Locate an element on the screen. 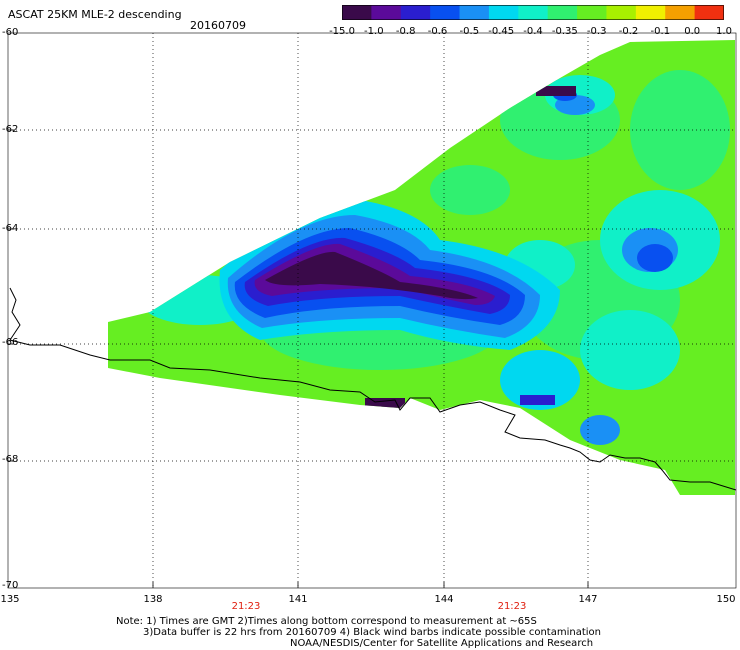 The width and height of the screenshot is (740, 650). lat-label: -62 is located at coordinates (10, 129).